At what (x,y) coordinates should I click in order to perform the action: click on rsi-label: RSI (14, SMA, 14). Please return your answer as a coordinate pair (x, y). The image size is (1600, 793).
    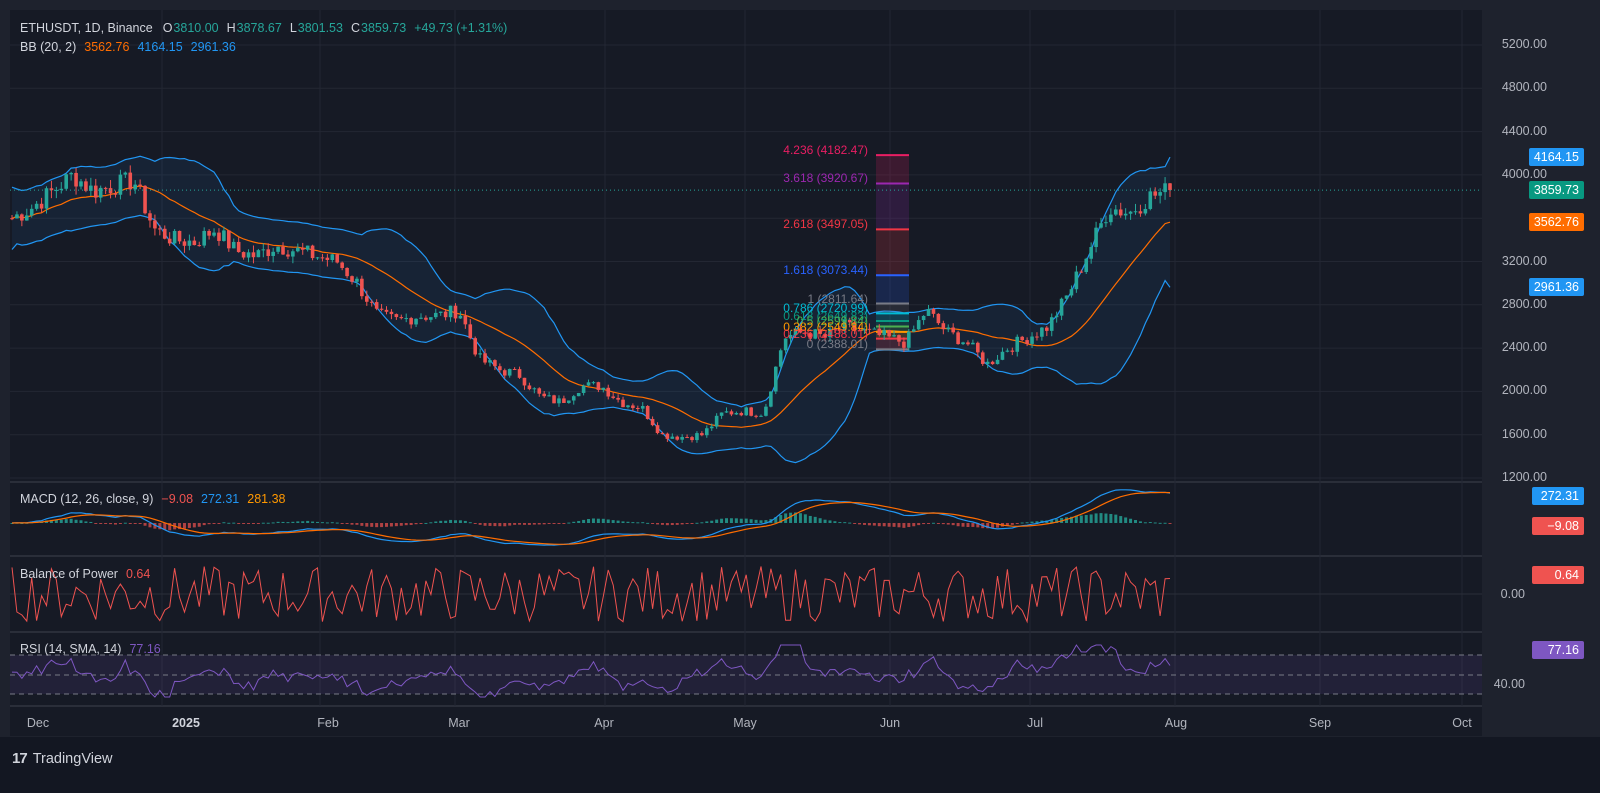
    Looking at the image, I should click on (71, 649).